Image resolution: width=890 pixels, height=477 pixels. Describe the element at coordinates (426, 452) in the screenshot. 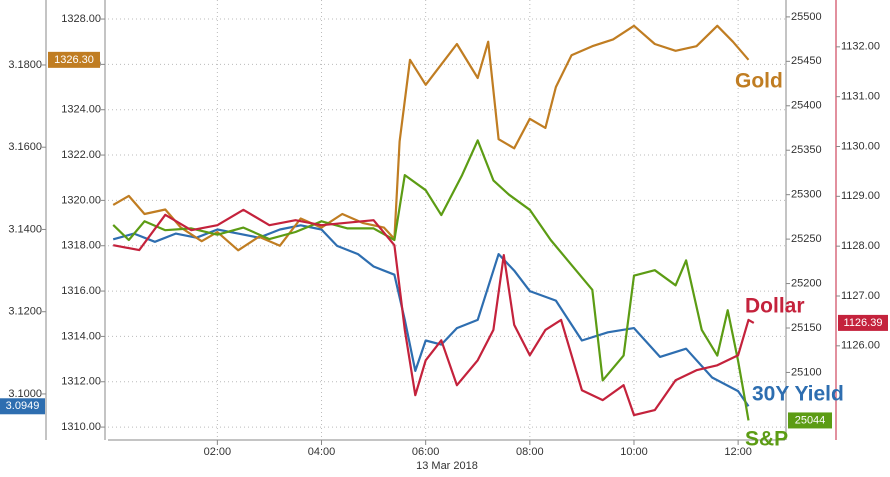

I see `x-tick-label: 06:00` at that location.